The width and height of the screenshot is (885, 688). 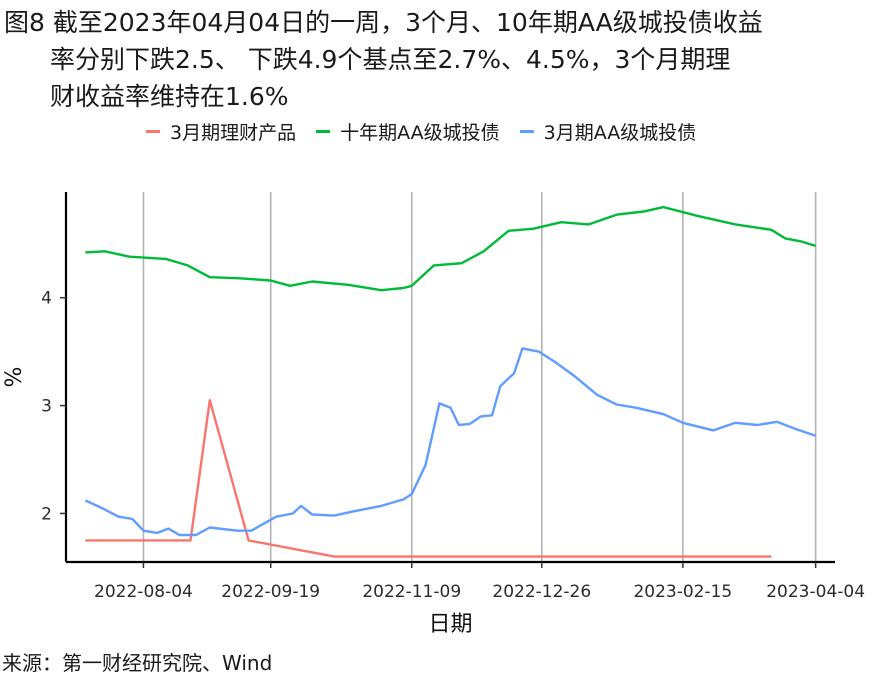 I want to click on legend-key-10y-aa, so click(x=323, y=131).